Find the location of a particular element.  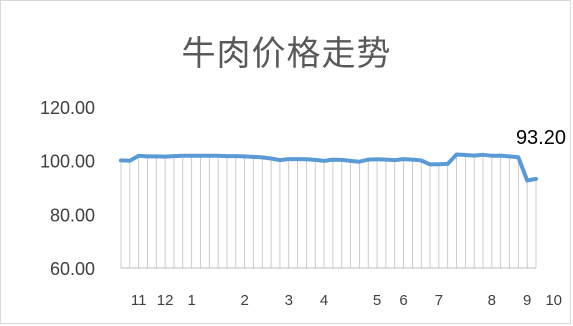

x-tick-label: 8 is located at coordinates (492, 300).